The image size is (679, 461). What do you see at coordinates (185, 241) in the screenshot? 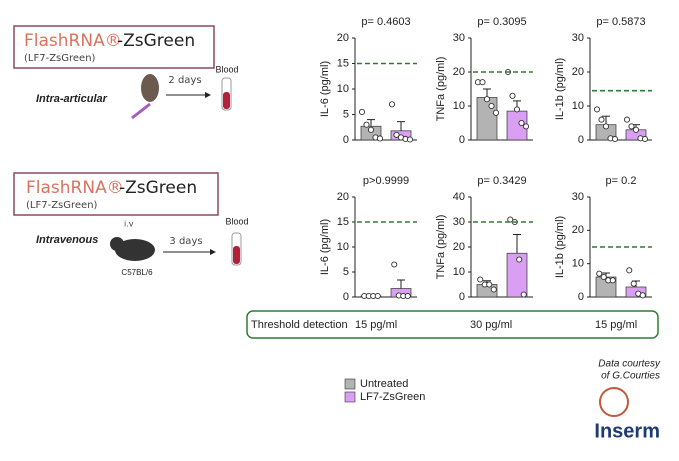
I see `time-label: 3 days` at bounding box center [185, 241].